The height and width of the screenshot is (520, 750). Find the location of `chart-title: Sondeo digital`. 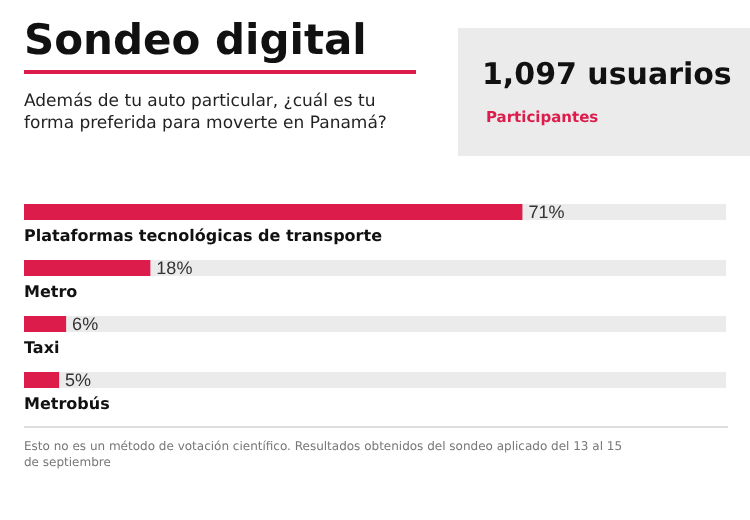

chart-title: Sondeo digital is located at coordinates (220, 45).